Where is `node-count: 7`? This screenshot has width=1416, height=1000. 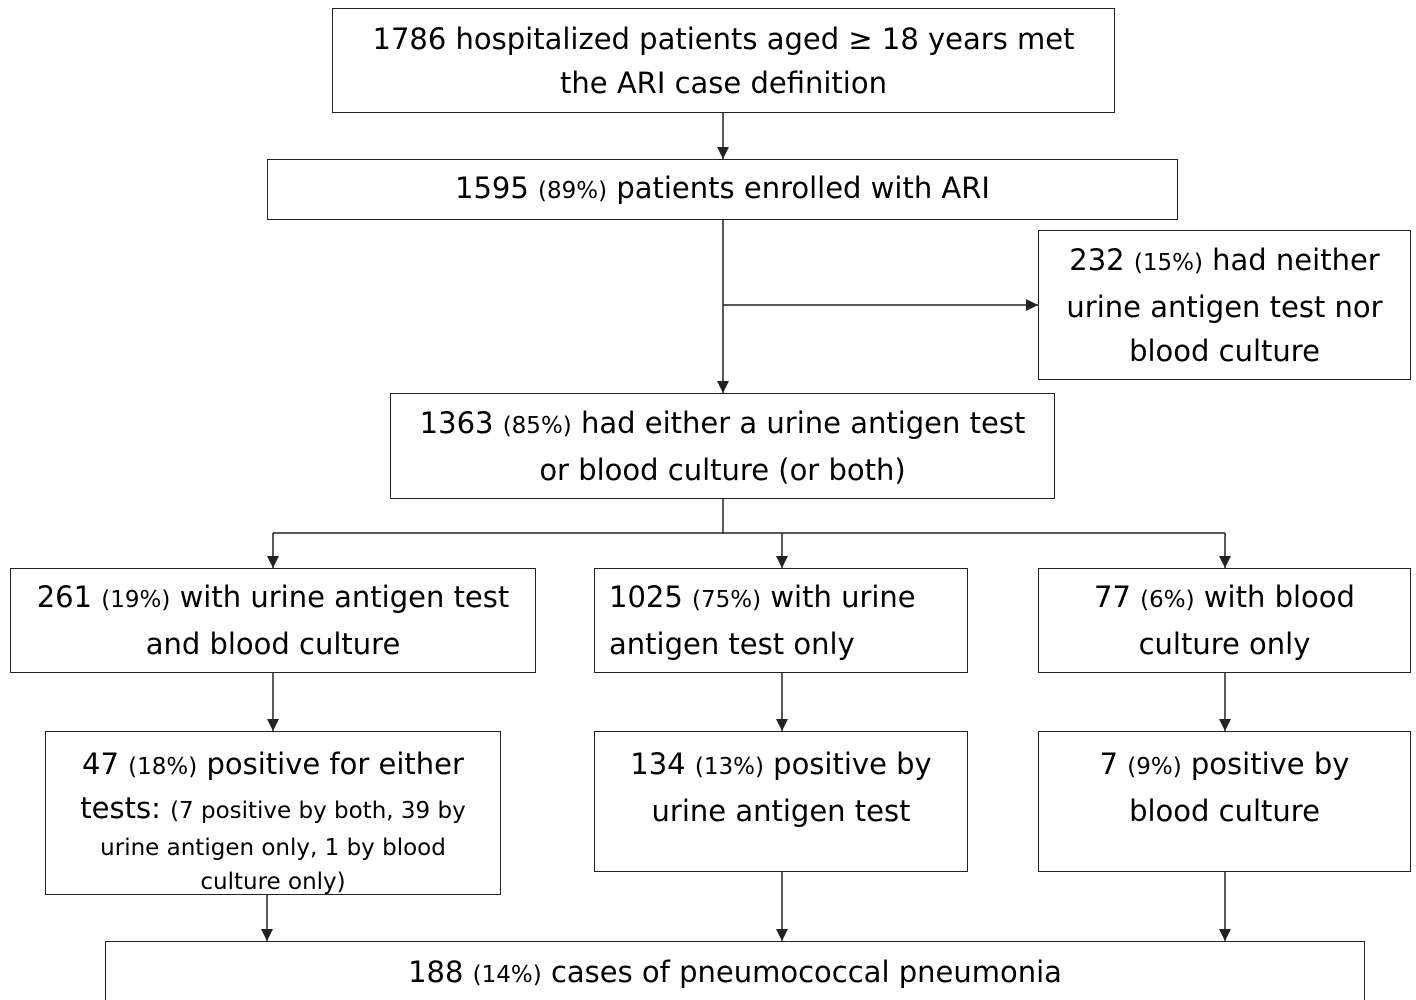
node-count: 7 is located at coordinates (1109, 764).